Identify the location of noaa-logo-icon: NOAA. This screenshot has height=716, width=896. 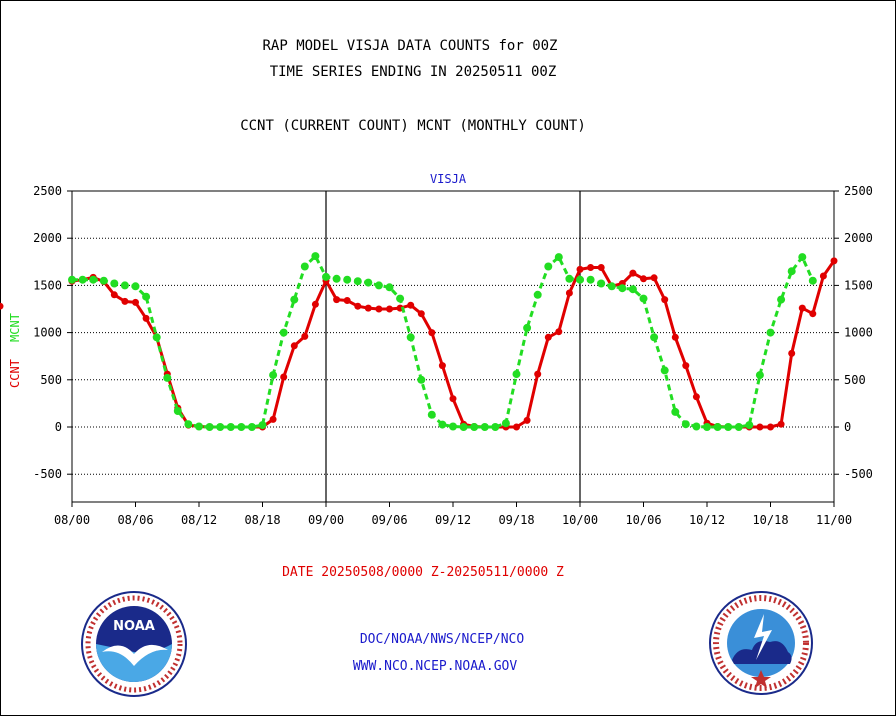
(134, 644).